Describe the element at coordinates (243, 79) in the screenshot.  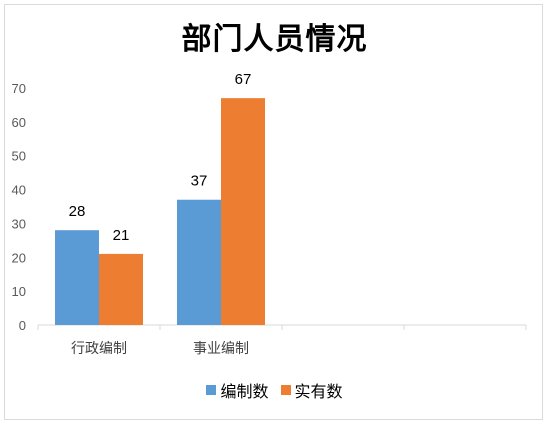
I see `data-label: 67` at that location.